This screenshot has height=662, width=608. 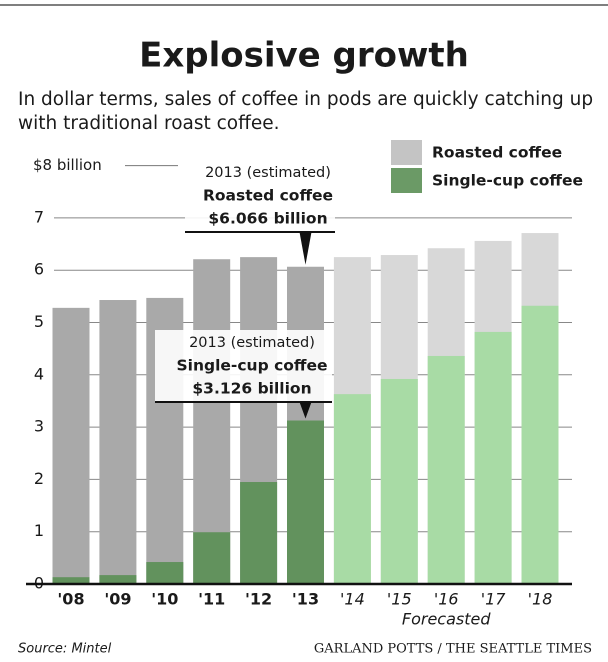 What do you see at coordinates (399, 599) in the screenshot?
I see `x-tick-label: '15` at bounding box center [399, 599].